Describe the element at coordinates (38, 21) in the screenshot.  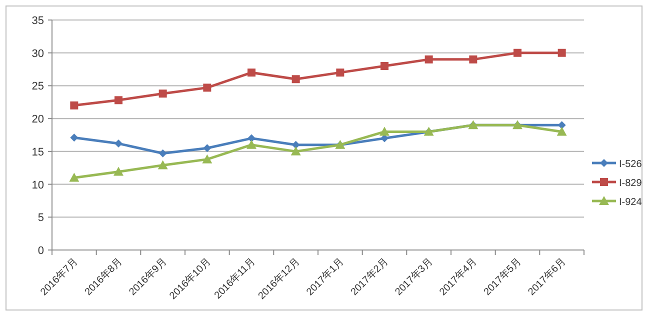
I see `y-tick-label: 35` at that location.